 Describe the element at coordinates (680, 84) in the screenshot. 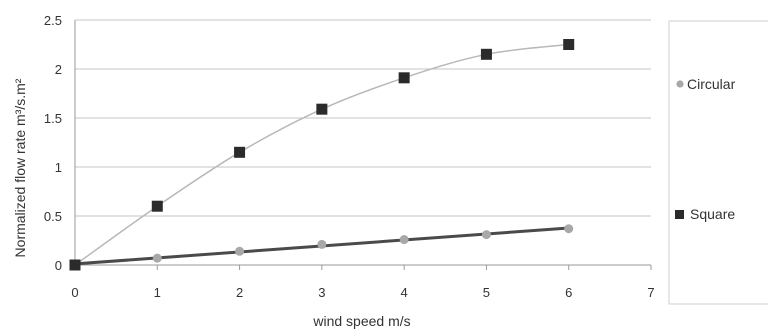

I see `legend-marker-circular` at that location.